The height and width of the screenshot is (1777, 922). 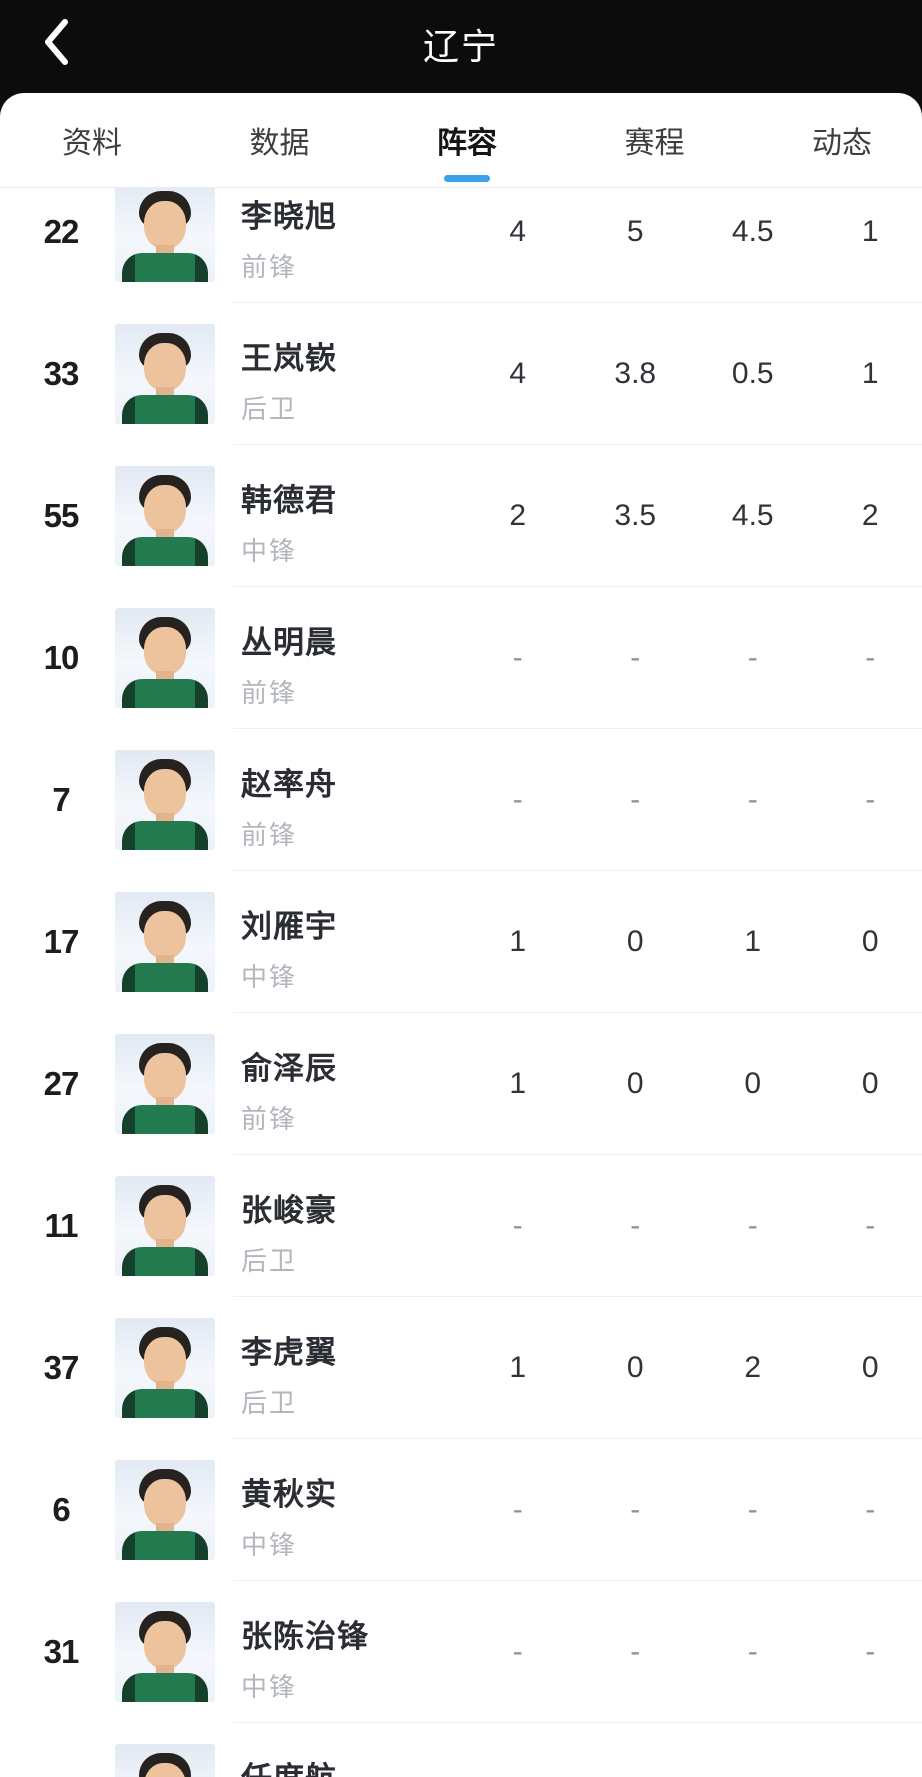 What do you see at coordinates (61, 231) in the screenshot?
I see `jersey-number: 22` at bounding box center [61, 231].